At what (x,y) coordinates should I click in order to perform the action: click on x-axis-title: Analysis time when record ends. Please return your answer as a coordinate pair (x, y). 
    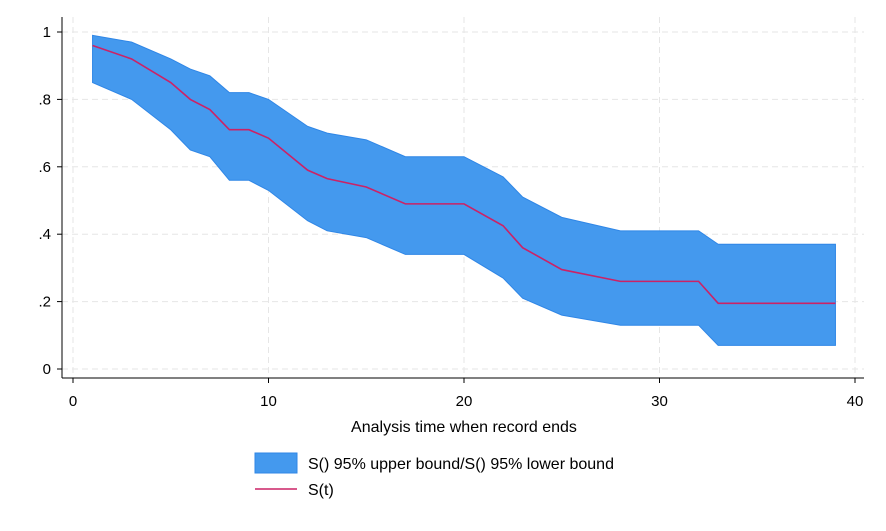
    Looking at the image, I should click on (464, 427).